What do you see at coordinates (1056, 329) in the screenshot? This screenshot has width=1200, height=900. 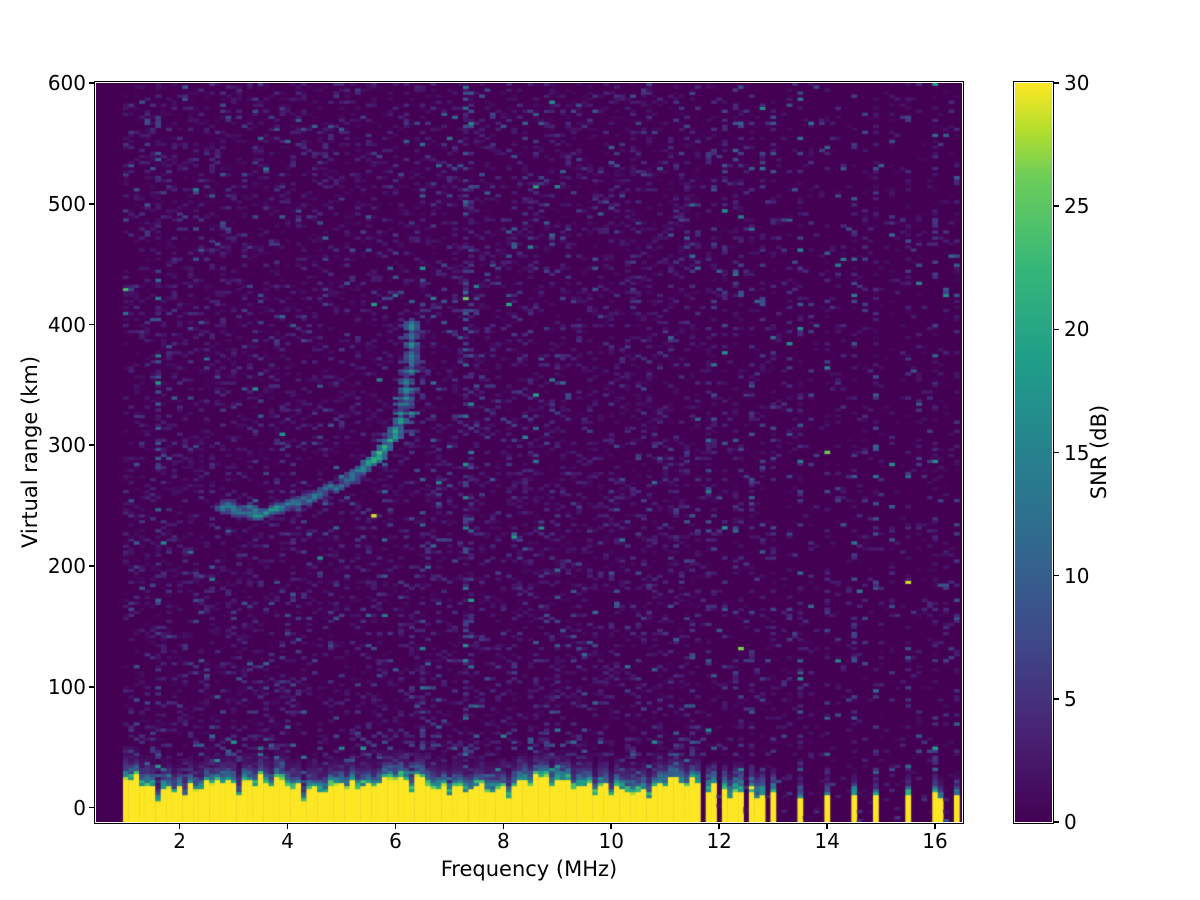 I see `colorbar-tick-20-mark` at bounding box center [1056, 329].